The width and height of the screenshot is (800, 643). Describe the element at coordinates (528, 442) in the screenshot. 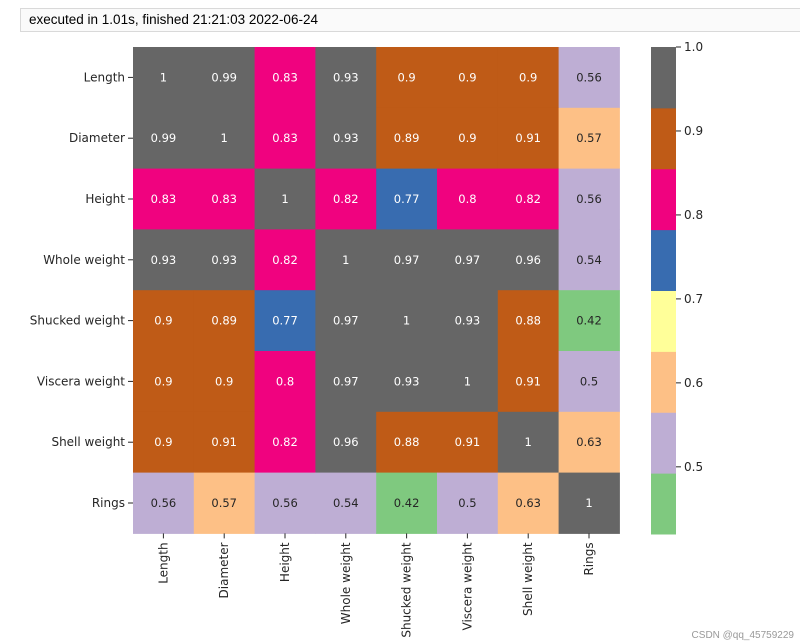

I see `heatmap-cell-shell-weight-shell-weight` at that location.